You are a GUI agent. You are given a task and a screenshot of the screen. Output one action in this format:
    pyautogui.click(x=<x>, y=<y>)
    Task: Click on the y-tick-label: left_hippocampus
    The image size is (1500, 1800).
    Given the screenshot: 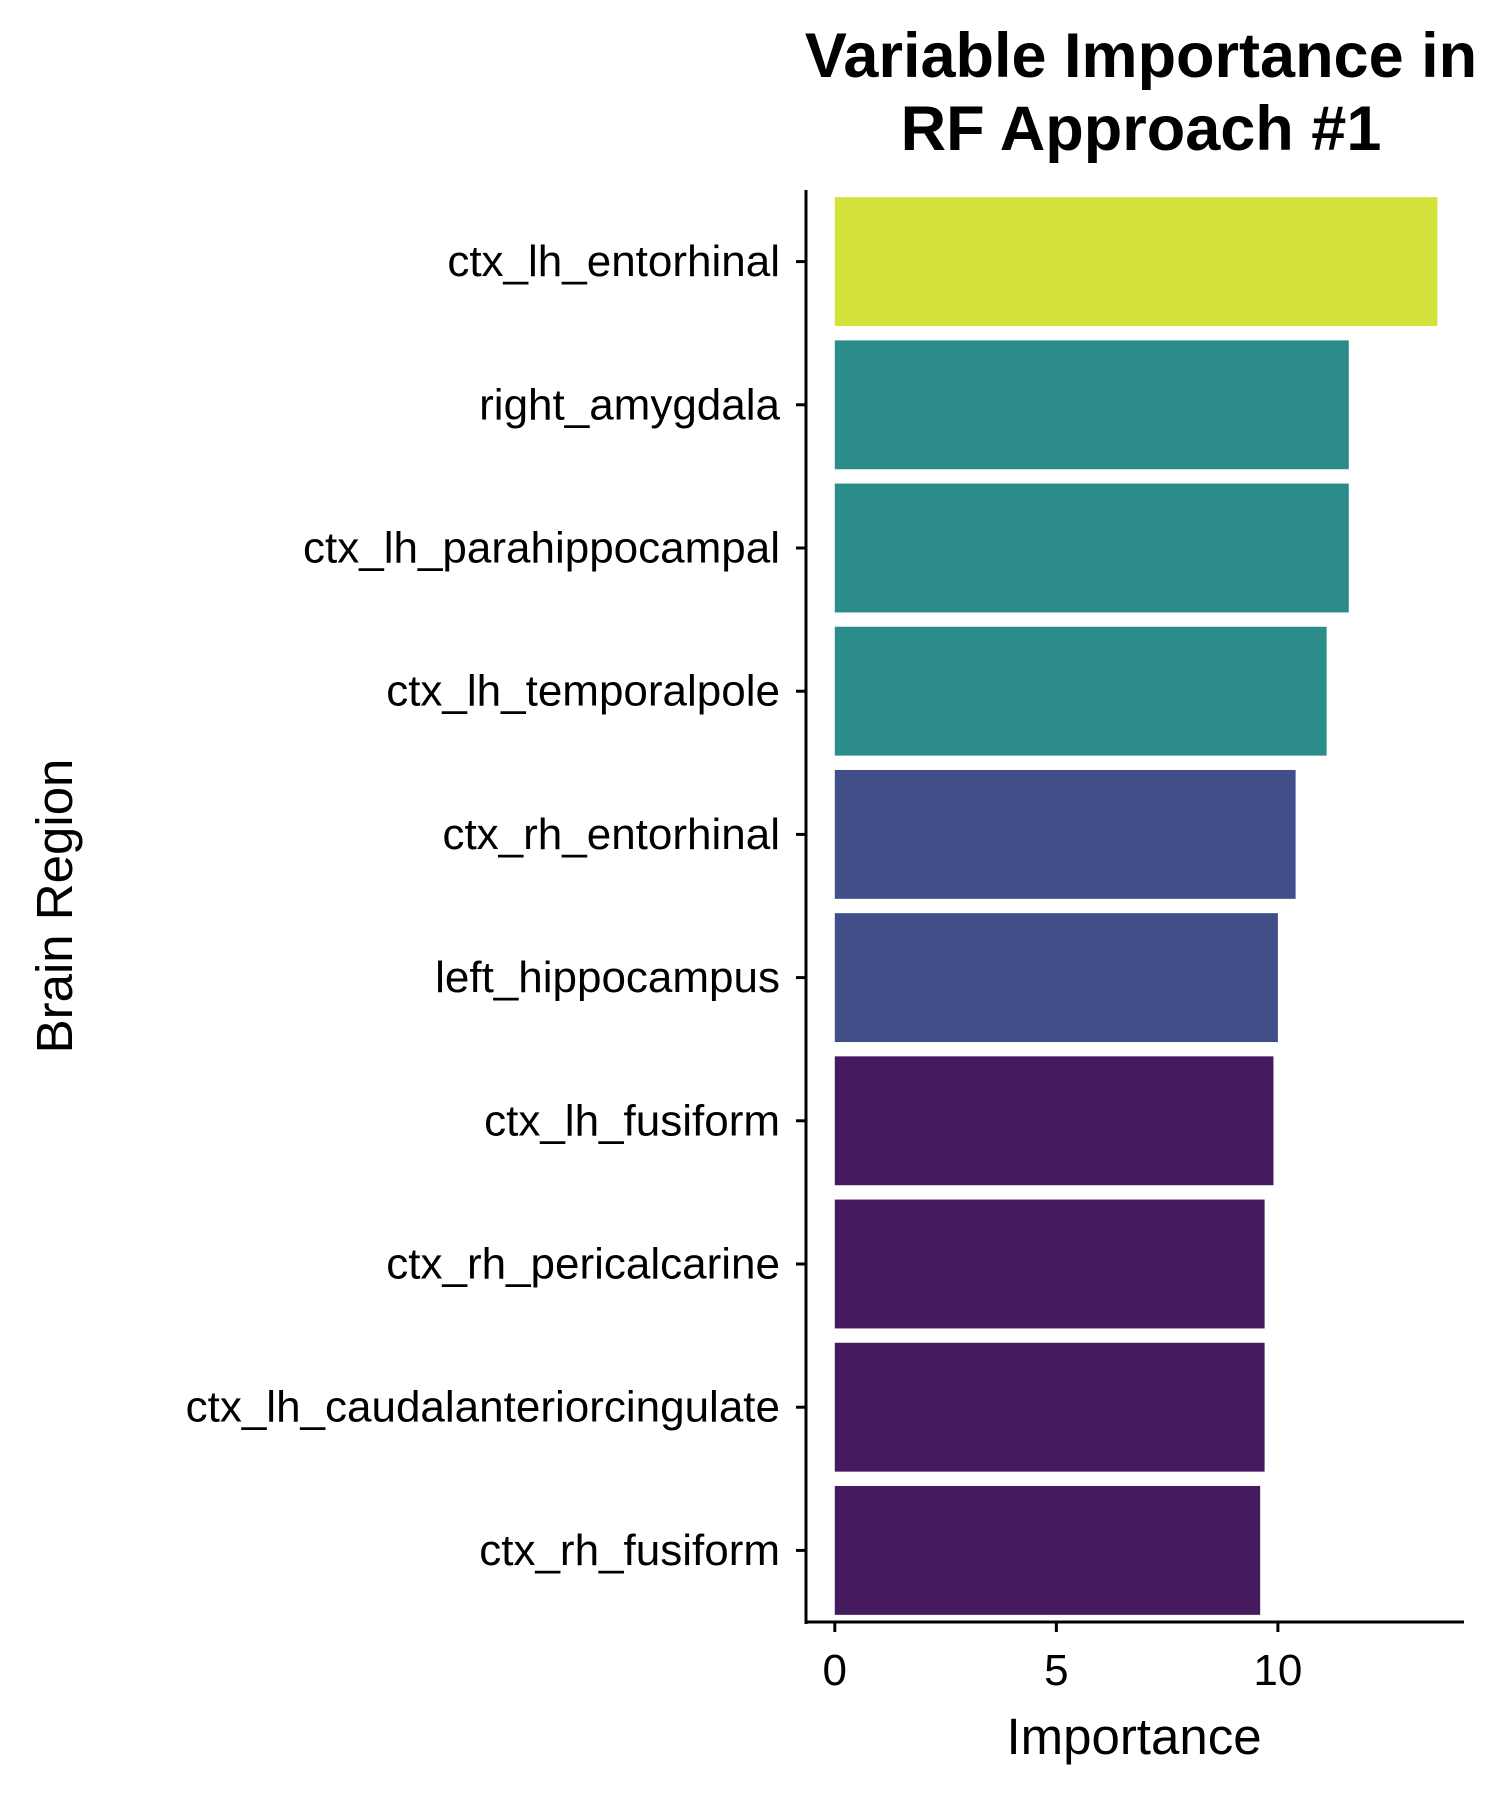 What is the action you would take?
    pyautogui.click(x=607, y=977)
    